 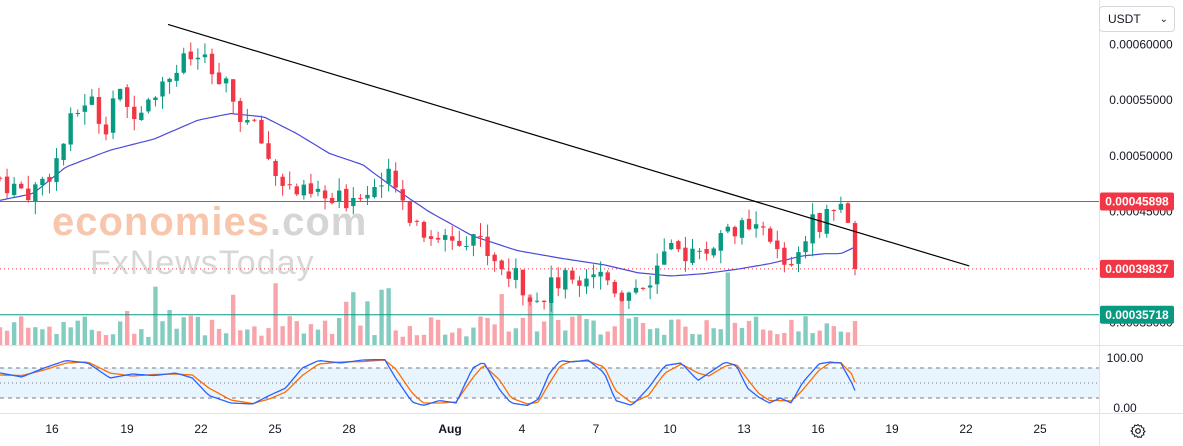 What do you see at coordinates (349, 429) in the screenshot?
I see `time-axis-label: 28` at bounding box center [349, 429].